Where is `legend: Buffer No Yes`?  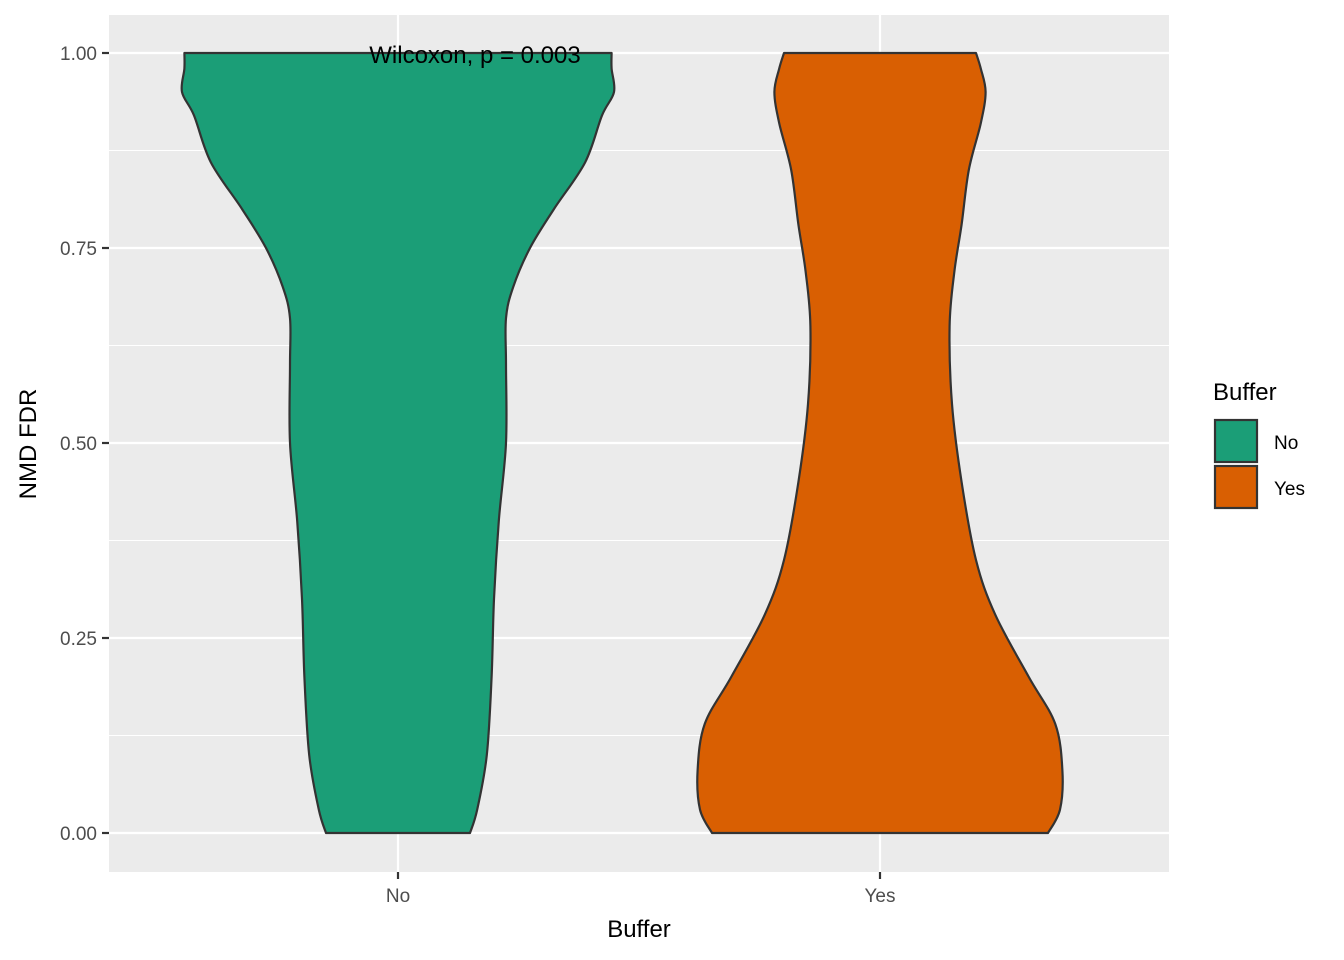
legend: Buffer No Yes is located at coordinates (1259, 444).